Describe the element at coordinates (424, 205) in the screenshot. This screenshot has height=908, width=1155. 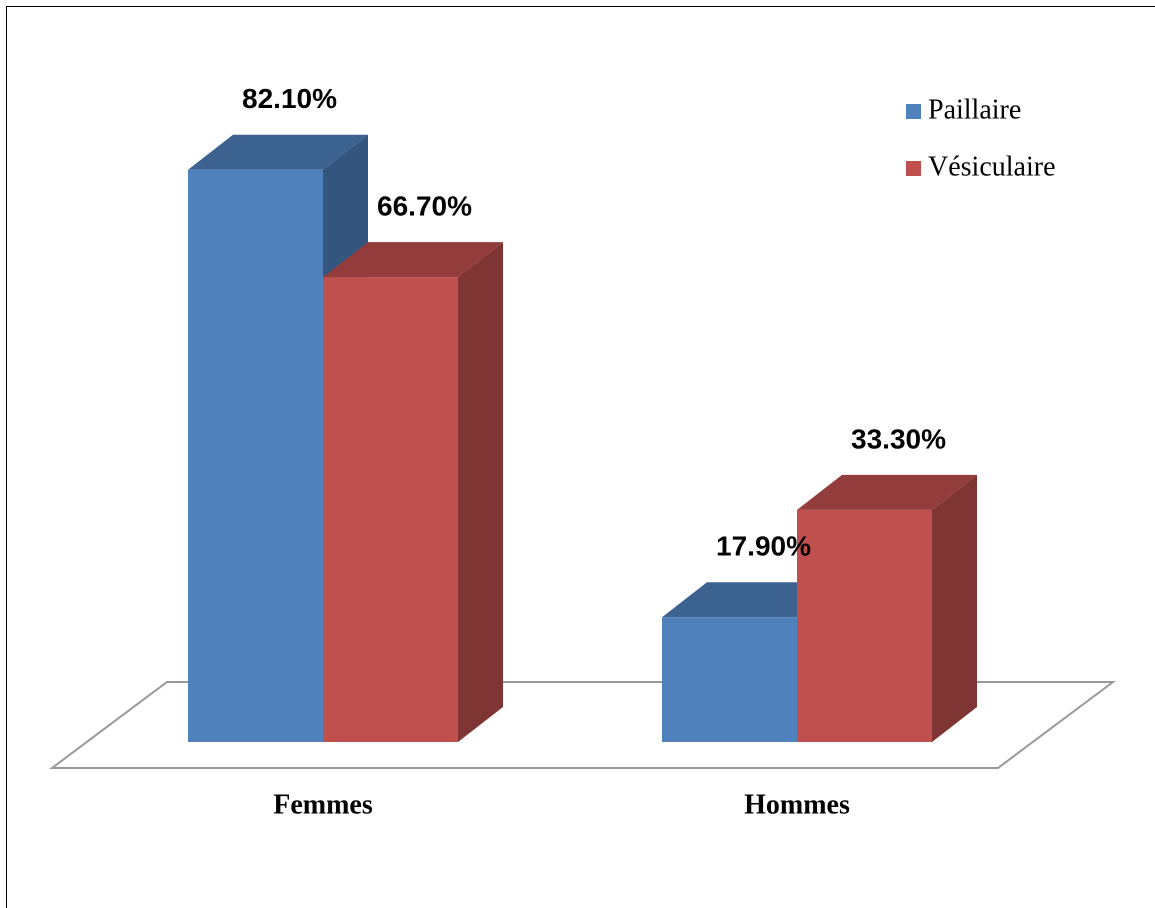
I see `data-label: 66.70%` at that location.